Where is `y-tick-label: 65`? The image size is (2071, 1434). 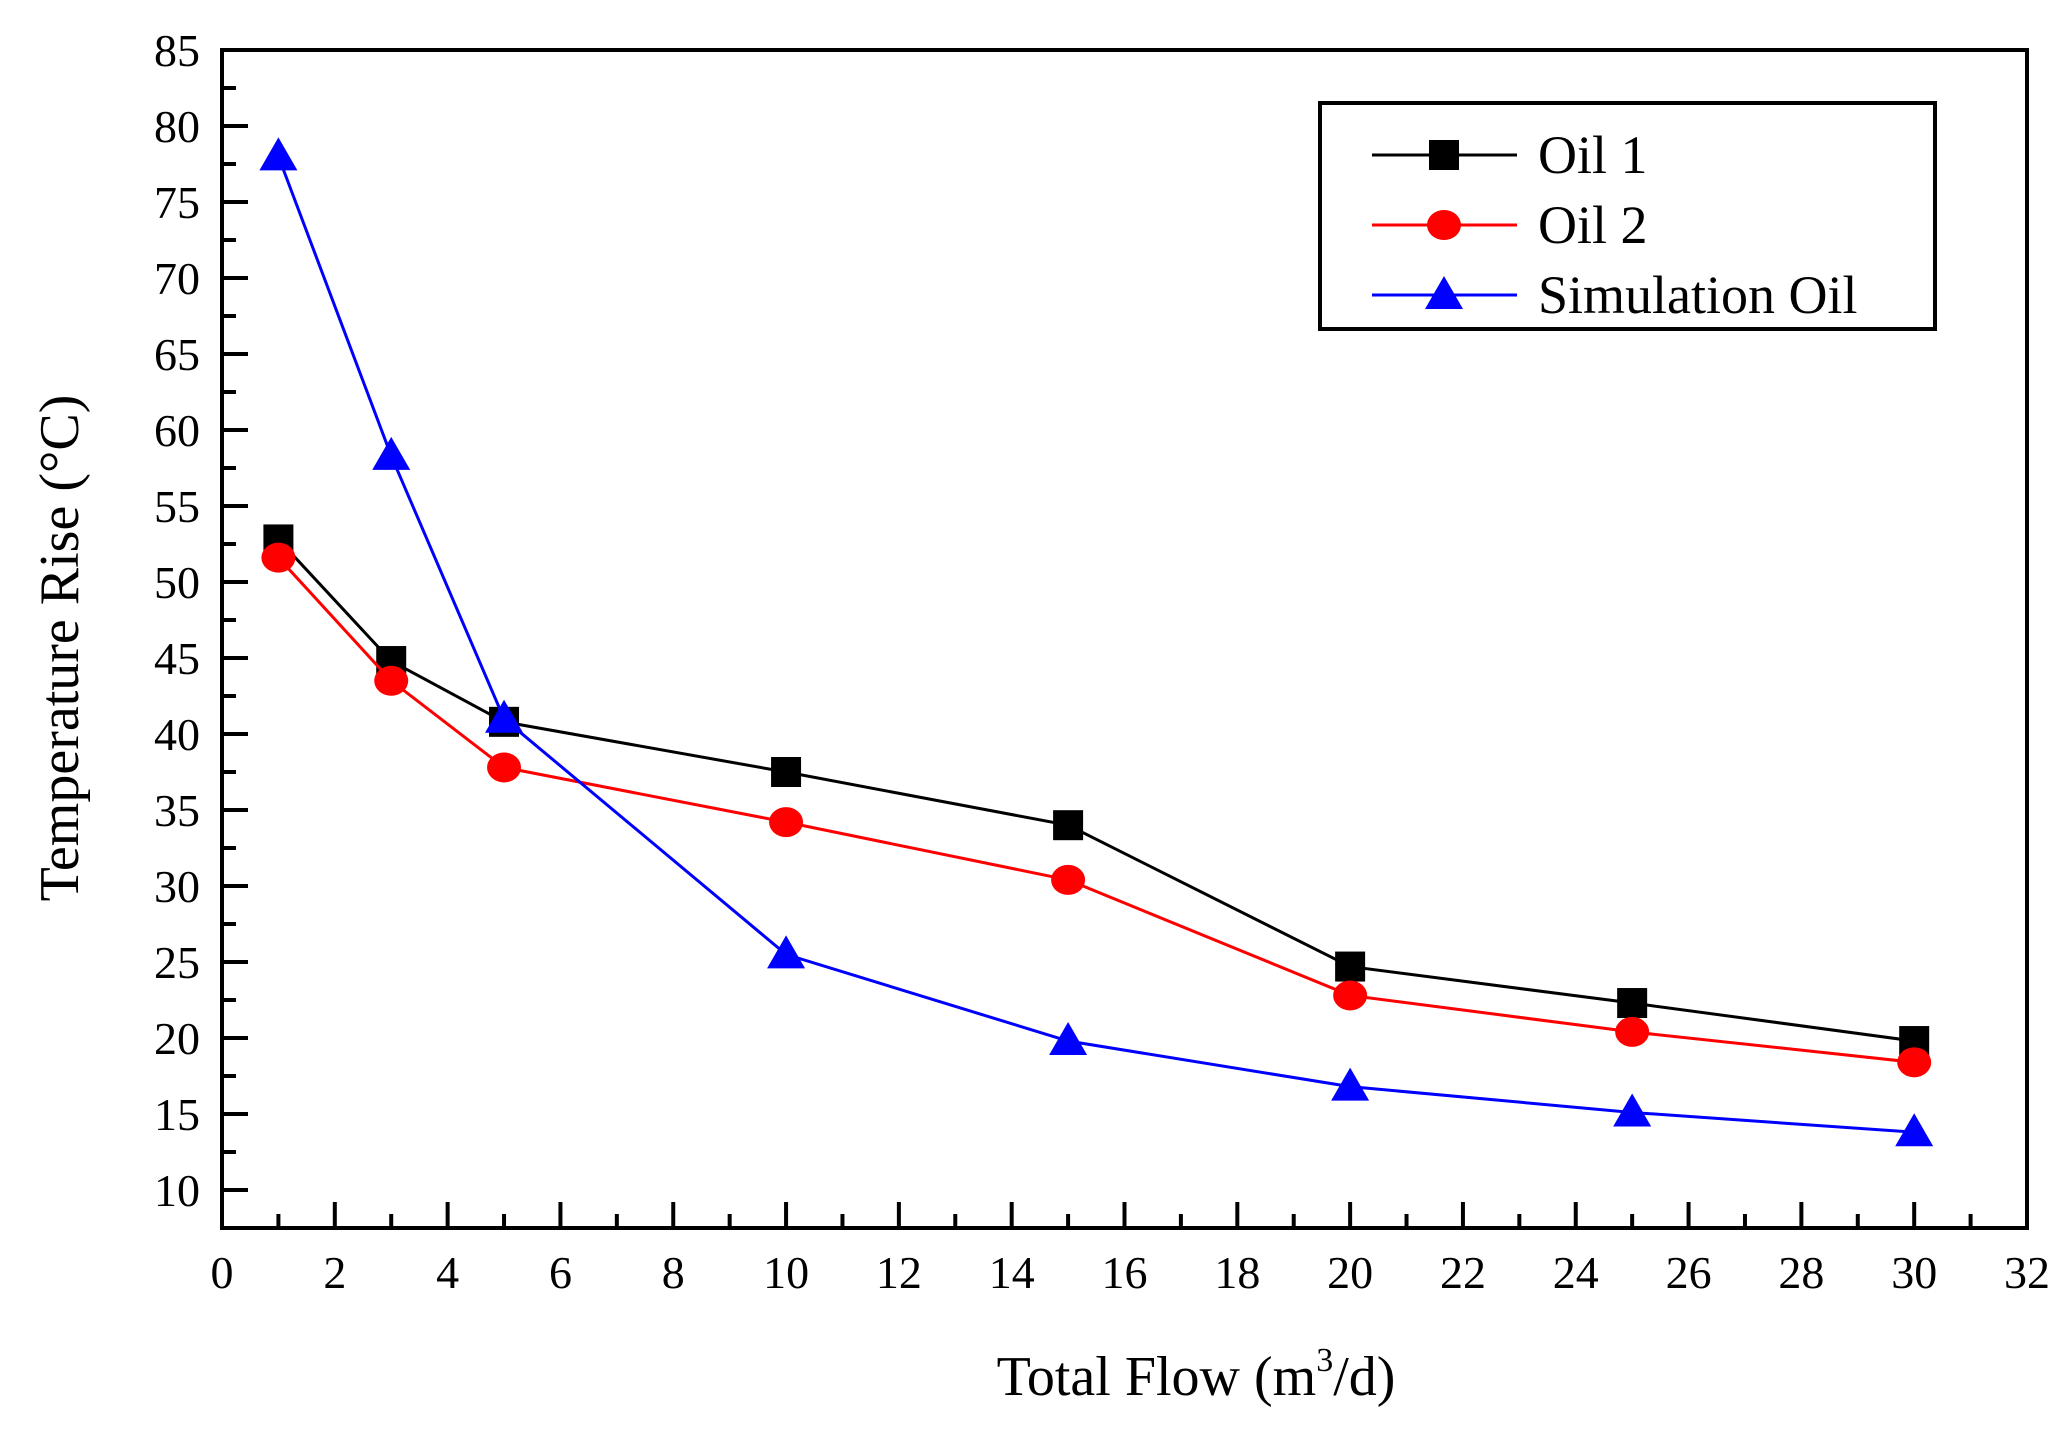 y-tick-label: 65 is located at coordinates (177, 354).